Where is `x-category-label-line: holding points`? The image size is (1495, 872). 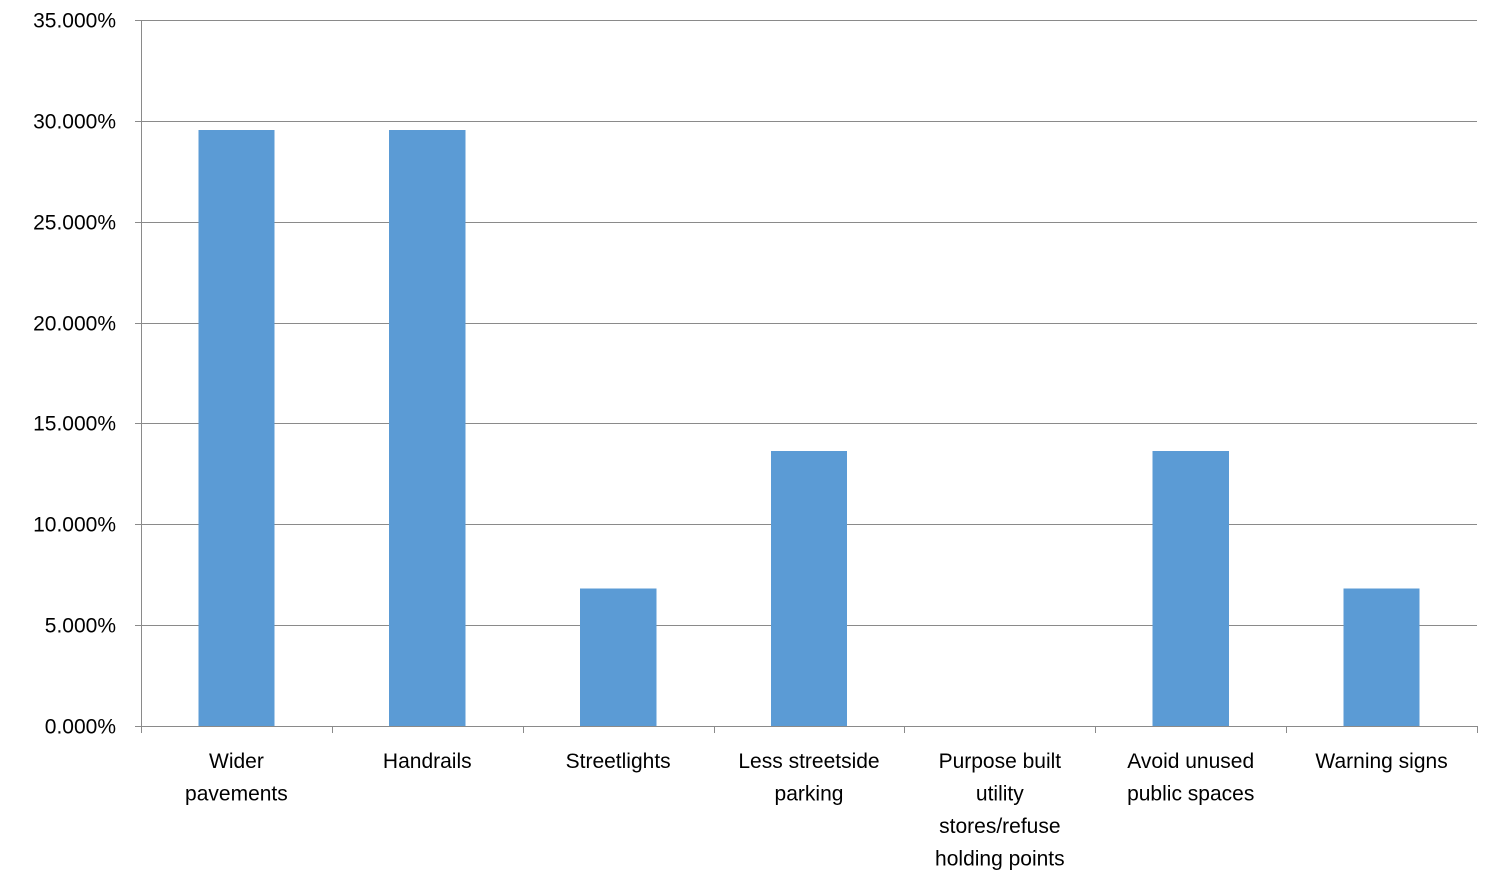 x-category-label-line: holding points is located at coordinates (1000, 859).